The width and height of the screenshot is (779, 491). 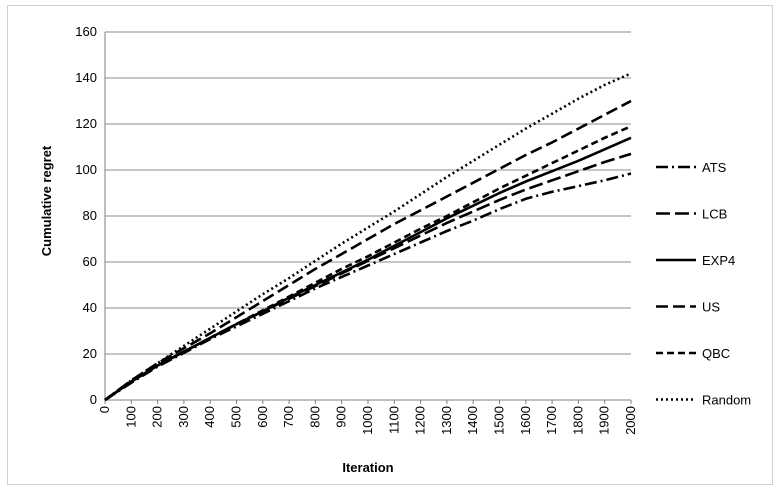 I want to click on x-tick-label: 1200, so click(x=420, y=420).